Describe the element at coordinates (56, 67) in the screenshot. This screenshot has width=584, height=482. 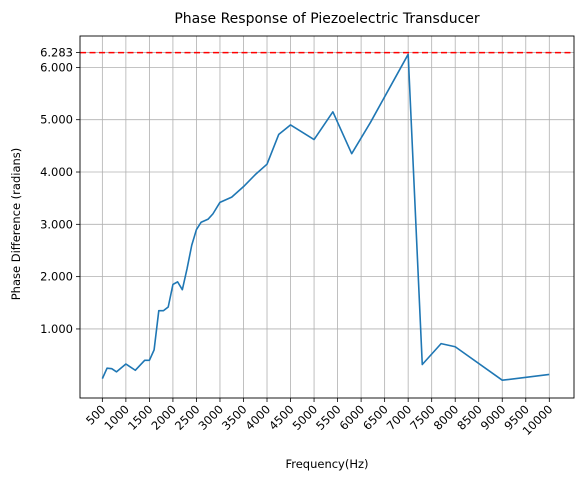
I see `y-tick-label: 6.000` at that location.